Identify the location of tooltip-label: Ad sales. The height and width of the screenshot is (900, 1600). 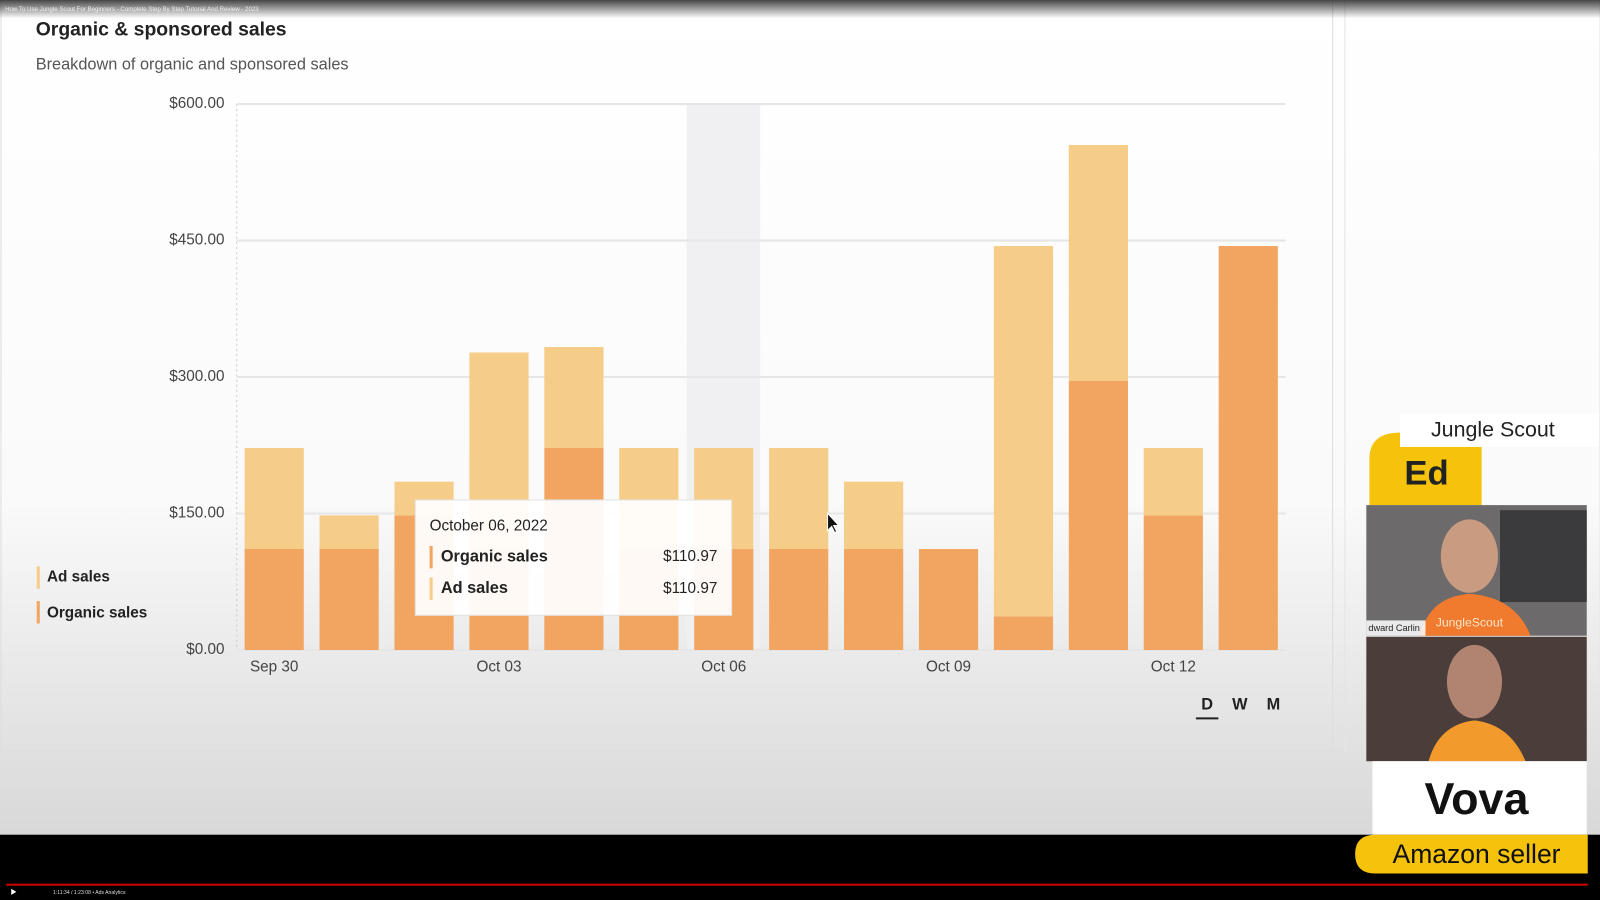
(474, 588).